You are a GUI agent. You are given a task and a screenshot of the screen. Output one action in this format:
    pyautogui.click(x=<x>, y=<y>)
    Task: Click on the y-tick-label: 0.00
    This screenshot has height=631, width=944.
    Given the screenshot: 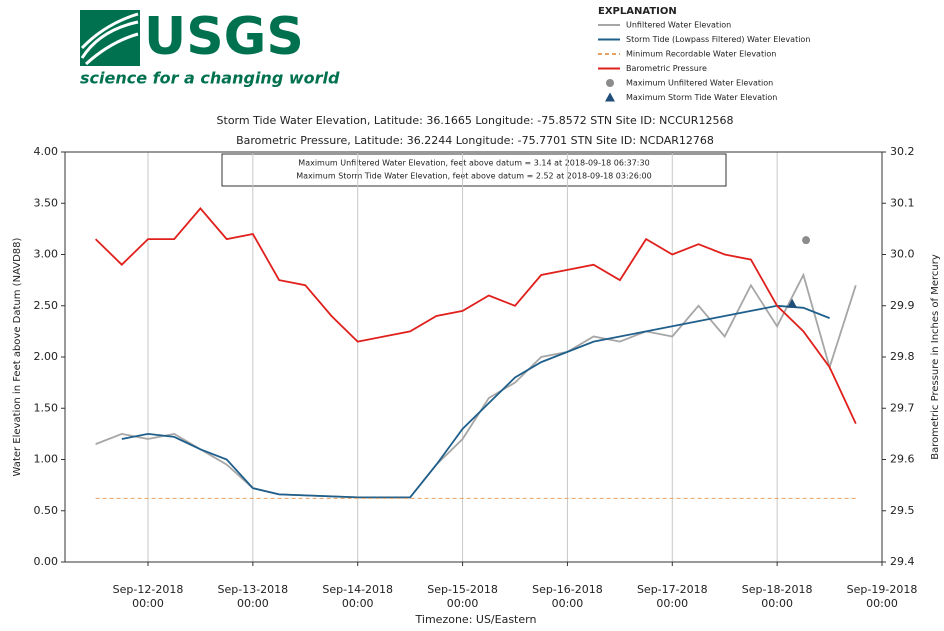 What is the action you would take?
    pyautogui.click(x=46, y=561)
    